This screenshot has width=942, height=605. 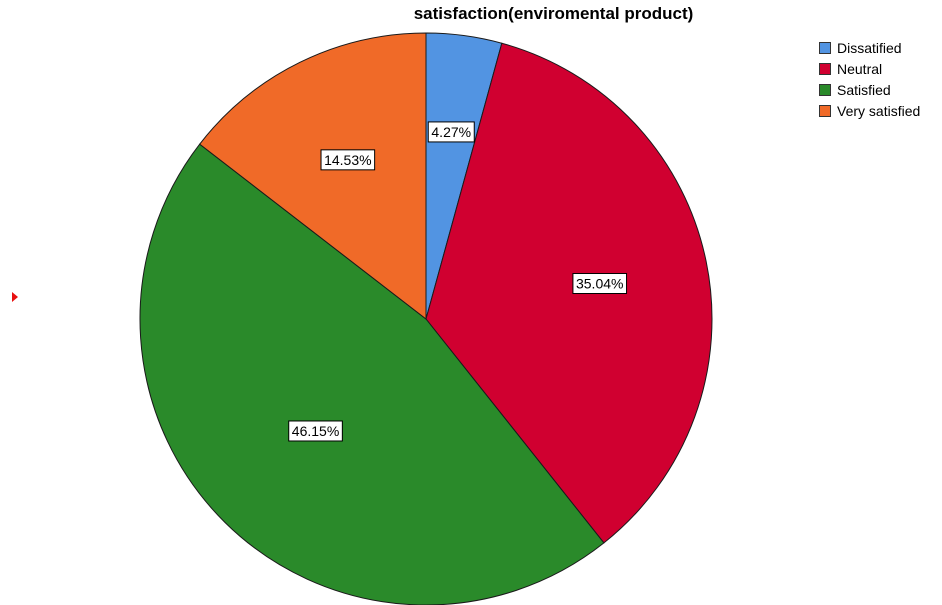 I want to click on chart-title: satisfaction(enviromental product), so click(x=553, y=13).